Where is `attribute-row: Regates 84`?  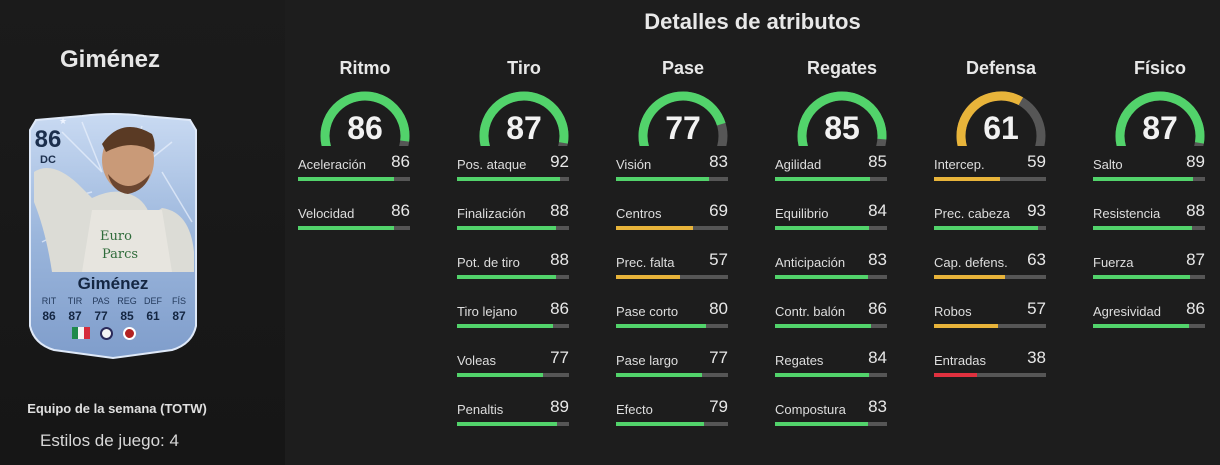
attribute-row: Regates 84 is located at coordinates (831, 370).